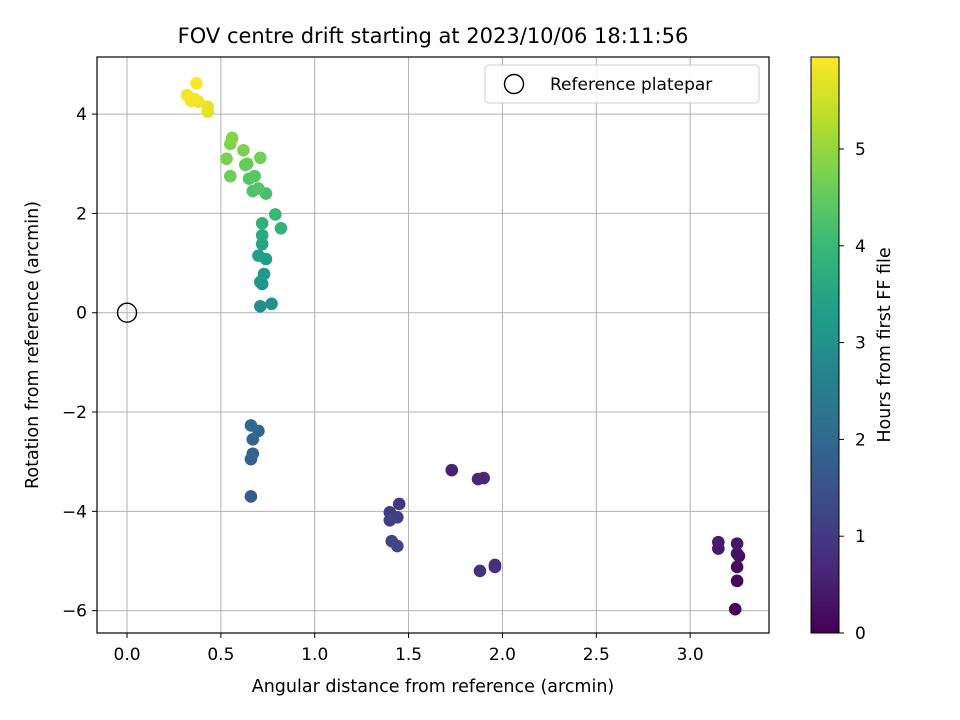 Image resolution: width=960 pixels, height=720 pixels. I want to click on reference-marker-group, so click(127, 312).